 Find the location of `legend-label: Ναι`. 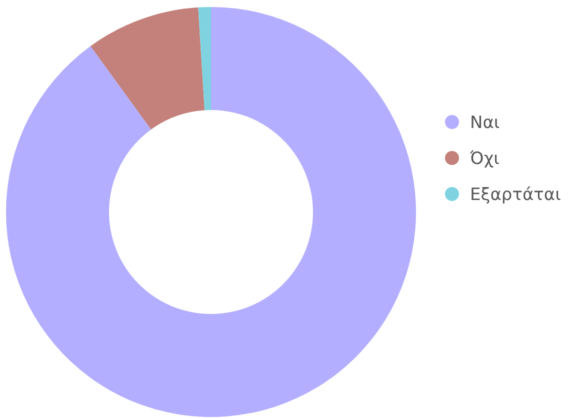

legend-label: Ναι is located at coordinates (485, 122).